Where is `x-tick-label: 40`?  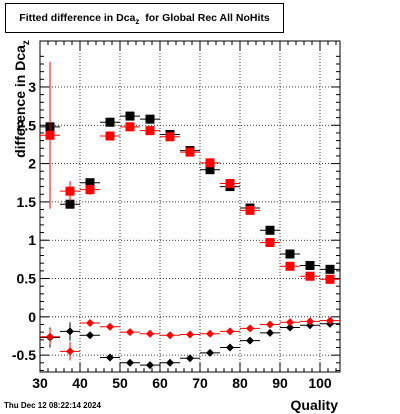 x-tick-label: 40 is located at coordinates (80, 383).